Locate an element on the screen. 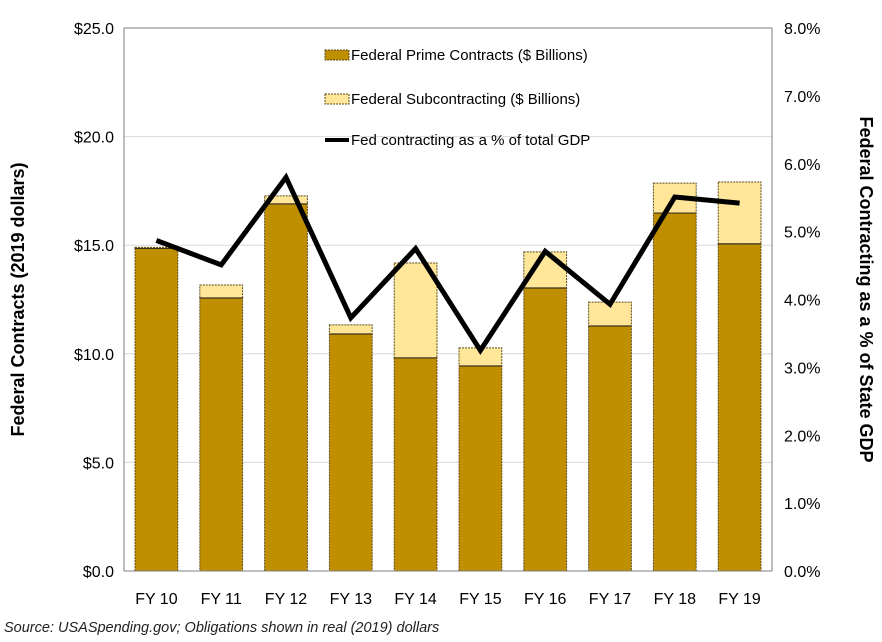 Image resolution: width=882 pixels, height=642 pixels. legend-swatch-gdp-line is located at coordinates (337, 140).